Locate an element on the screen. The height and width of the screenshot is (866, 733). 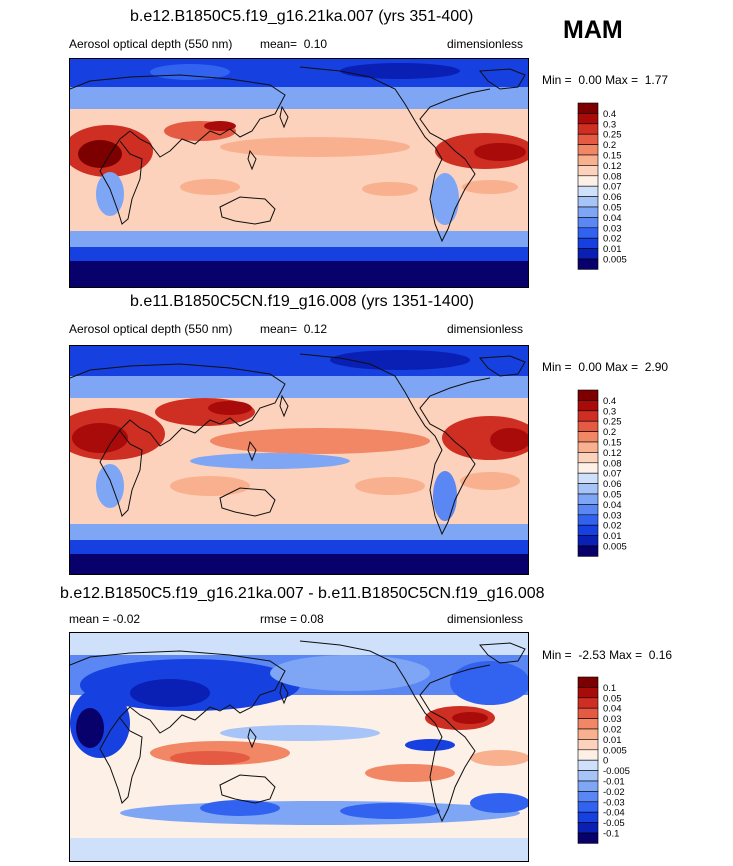
colorbar-tick-label: 0.12 is located at coordinates (612, 453).